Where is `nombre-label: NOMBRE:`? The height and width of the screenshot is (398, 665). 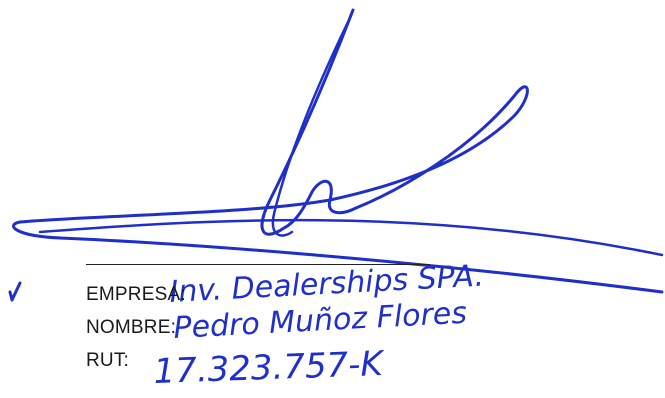 nombre-label: NOMBRE: is located at coordinates (131, 327).